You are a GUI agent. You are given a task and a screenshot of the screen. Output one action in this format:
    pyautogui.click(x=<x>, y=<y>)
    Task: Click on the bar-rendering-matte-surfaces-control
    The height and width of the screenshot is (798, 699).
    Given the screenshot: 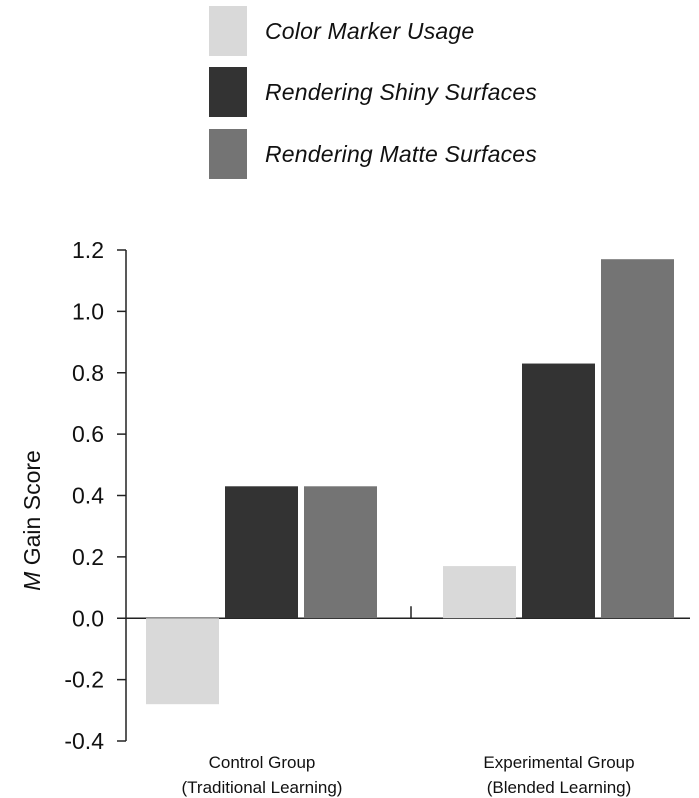 What is the action you would take?
    pyautogui.click(x=340, y=552)
    